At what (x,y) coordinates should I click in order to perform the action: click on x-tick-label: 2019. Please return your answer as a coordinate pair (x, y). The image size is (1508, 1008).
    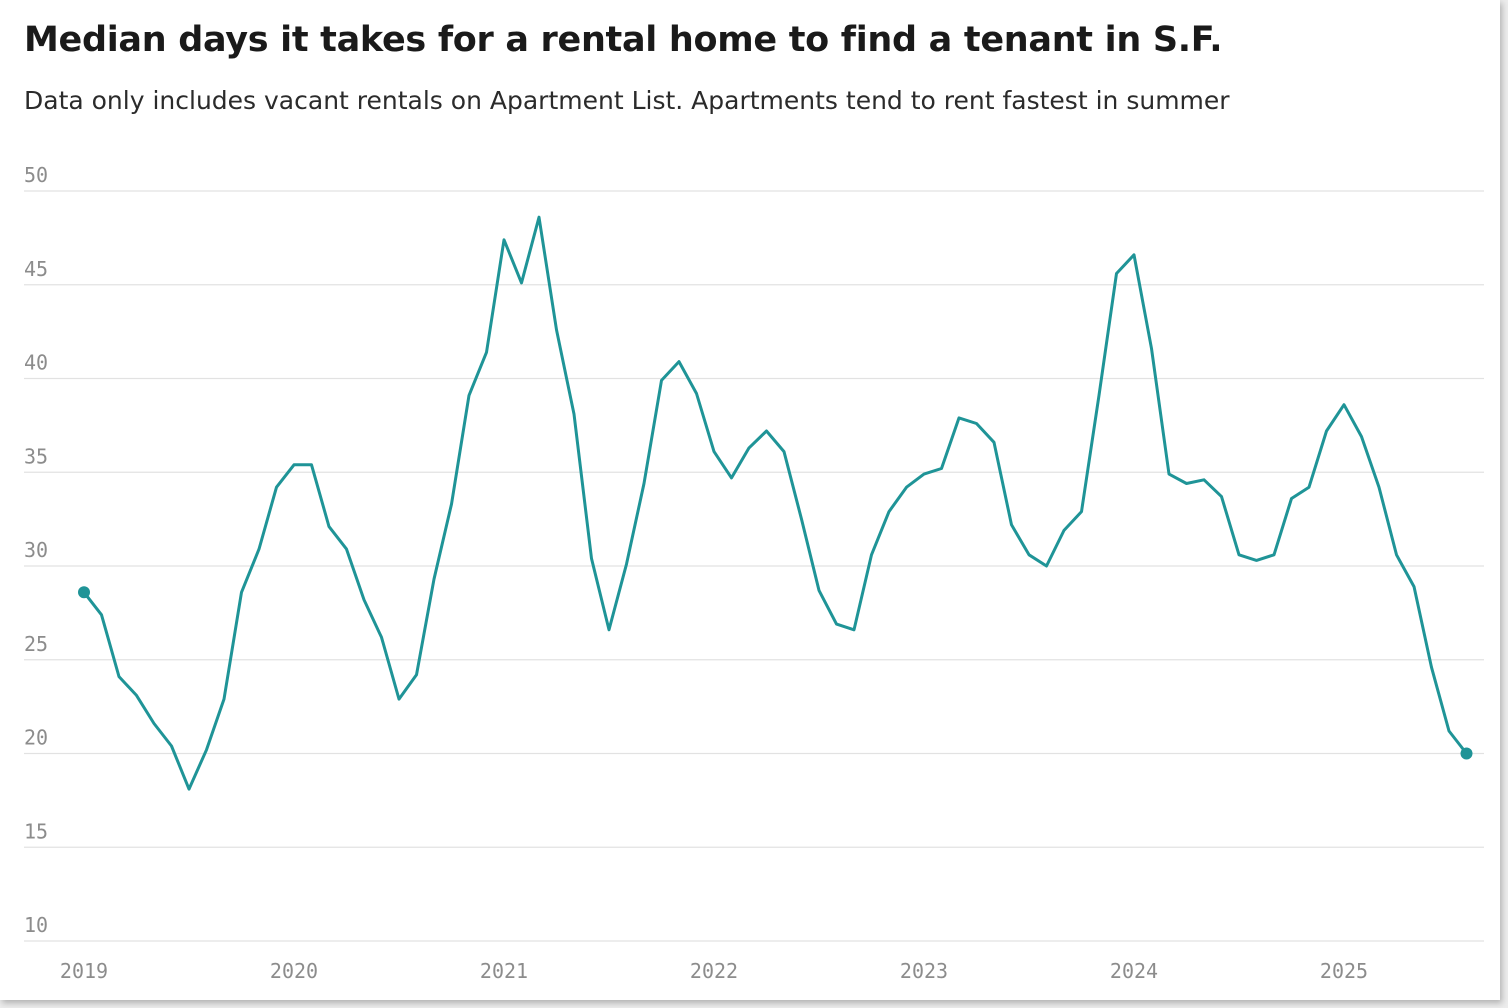
    Looking at the image, I should click on (84, 971).